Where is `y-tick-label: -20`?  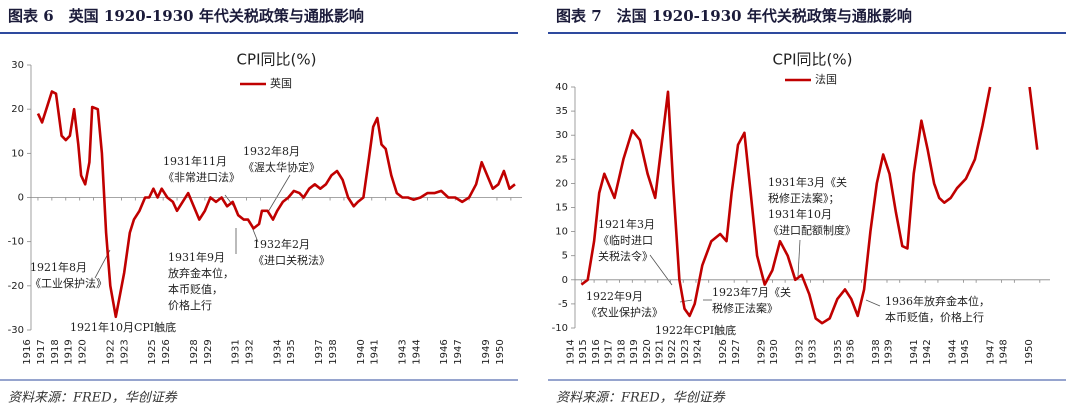
y-tick-label: -20 is located at coordinates (16, 286).